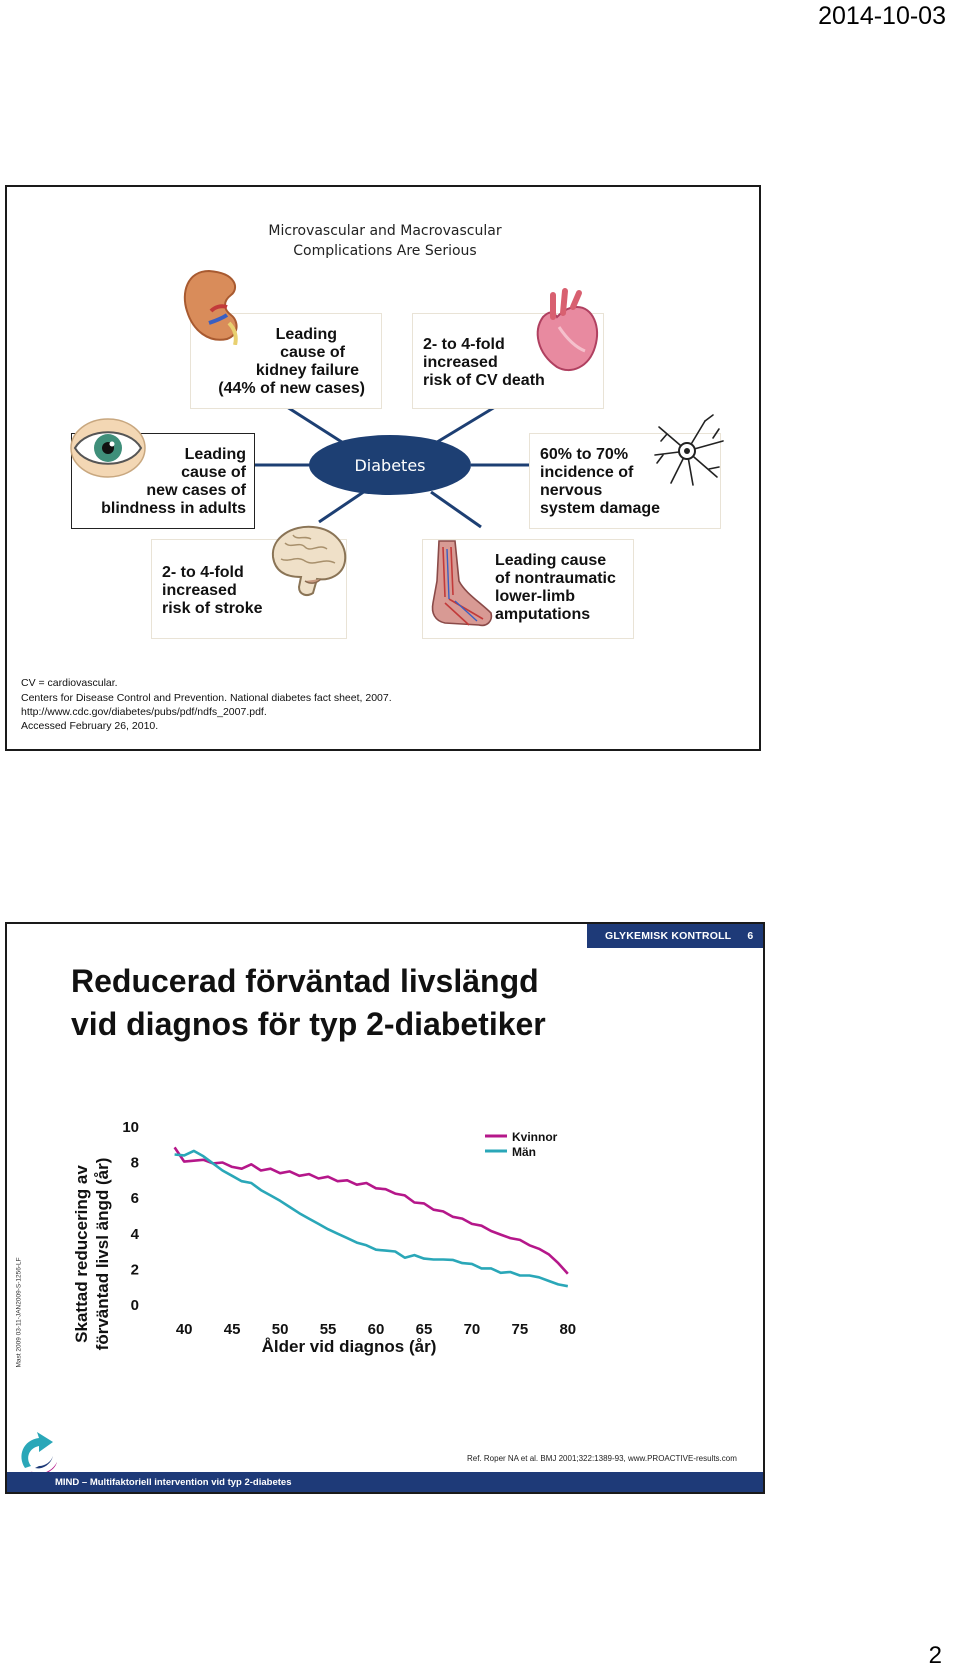  I want to click on series-line-men, so click(371, 1218).